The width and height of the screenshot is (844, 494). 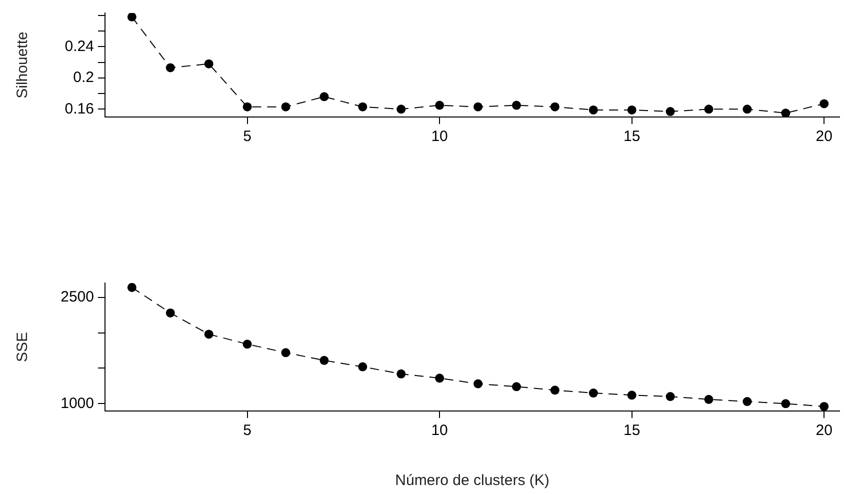 What do you see at coordinates (79, 109) in the screenshot?
I see `y-tick-label: 0.16` at bounding box center [79, 109].